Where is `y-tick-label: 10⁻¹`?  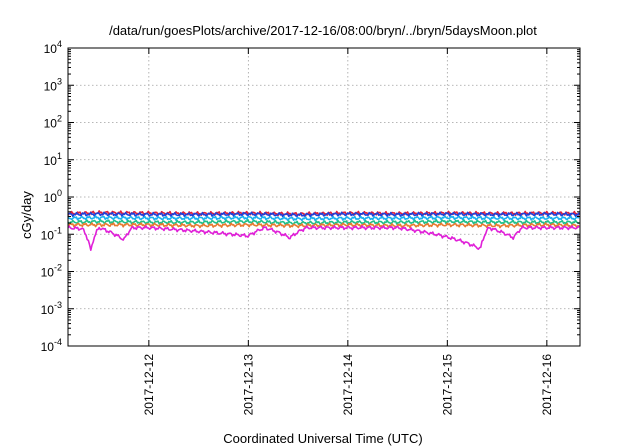 y-tick-label: 10⁻¹ is located at coordinates (51, 233).